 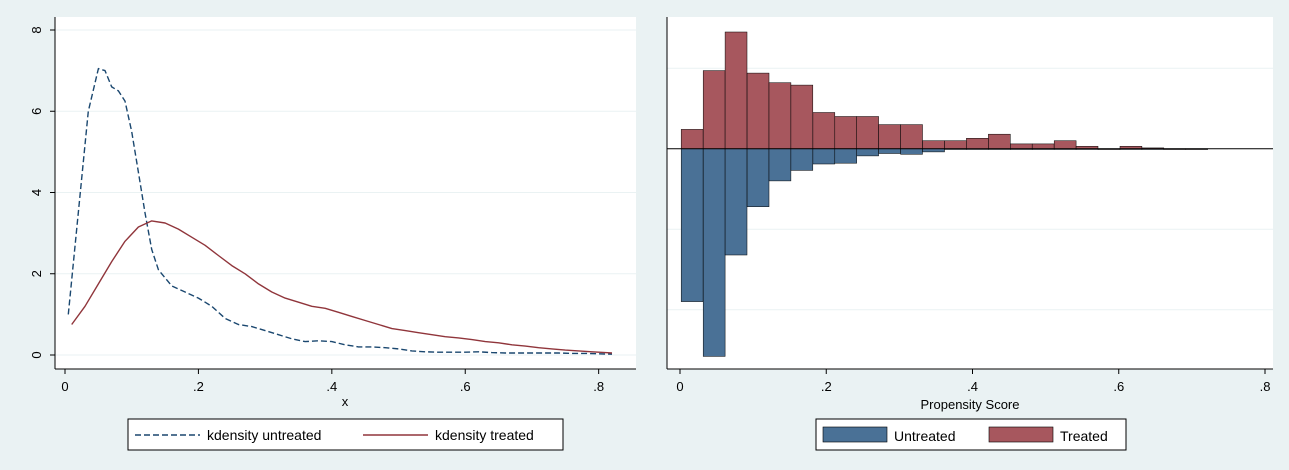 What do you see at coordinates (1118, 386) in the screenshot?
I see `propensity-x-tick-label: .6` at bounding box center [1118, 386].